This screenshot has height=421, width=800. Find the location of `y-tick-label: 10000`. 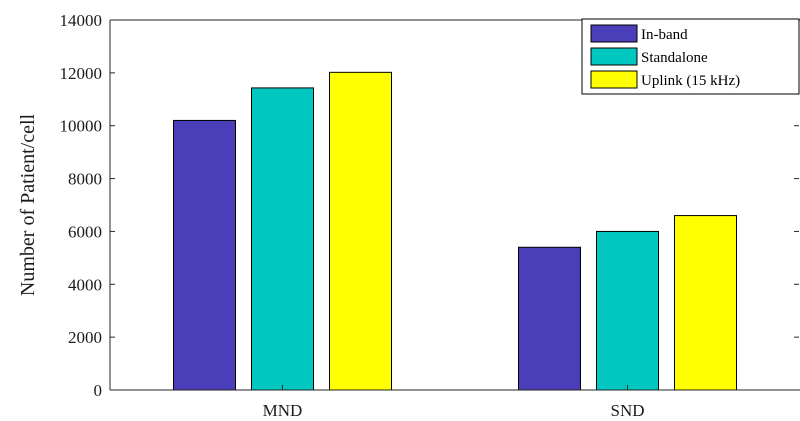

y-tick-label: 10000 is located at coordinates (81, 126).